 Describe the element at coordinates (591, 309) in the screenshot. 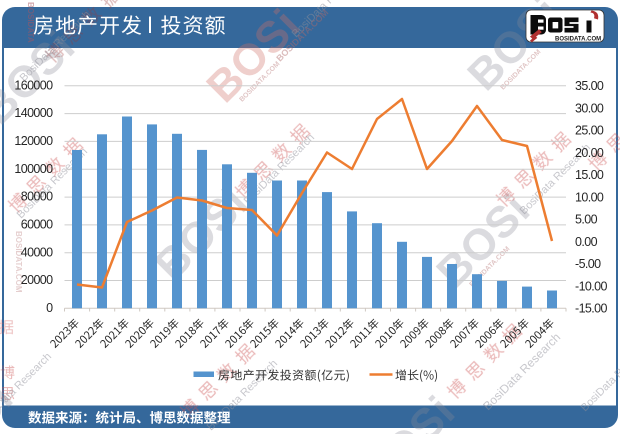

I see `svg-text: -15.00` at that location.